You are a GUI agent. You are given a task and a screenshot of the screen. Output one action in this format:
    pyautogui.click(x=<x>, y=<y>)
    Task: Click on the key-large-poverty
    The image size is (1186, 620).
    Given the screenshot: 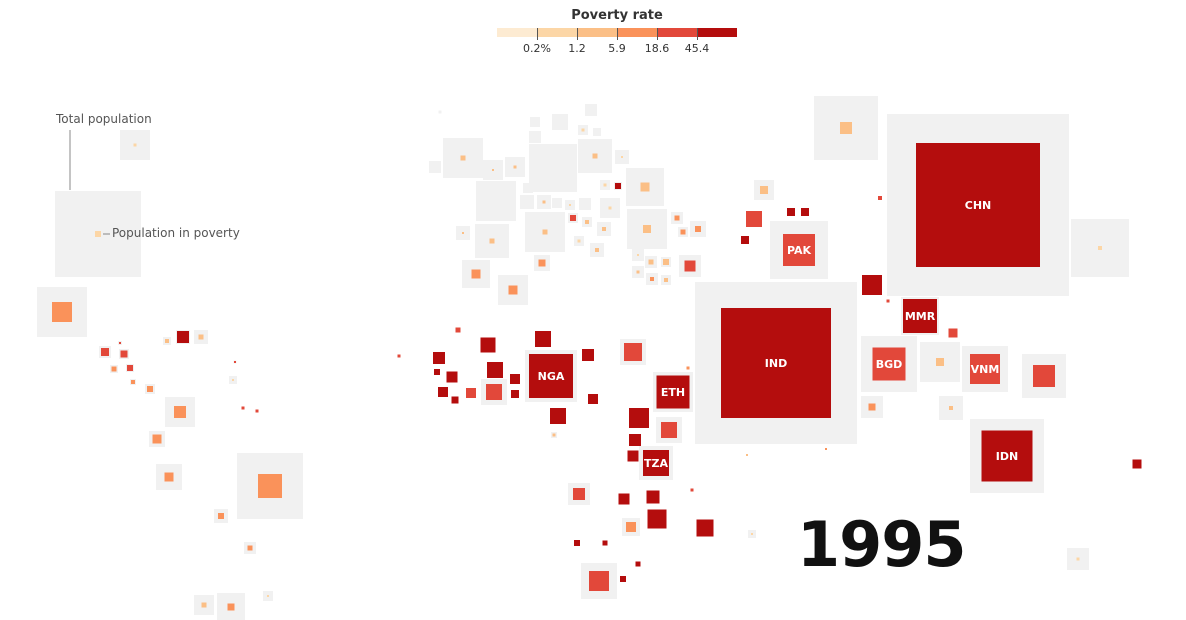 What is the action you would take?
    pyautogui.click(x=98, y=234)
    